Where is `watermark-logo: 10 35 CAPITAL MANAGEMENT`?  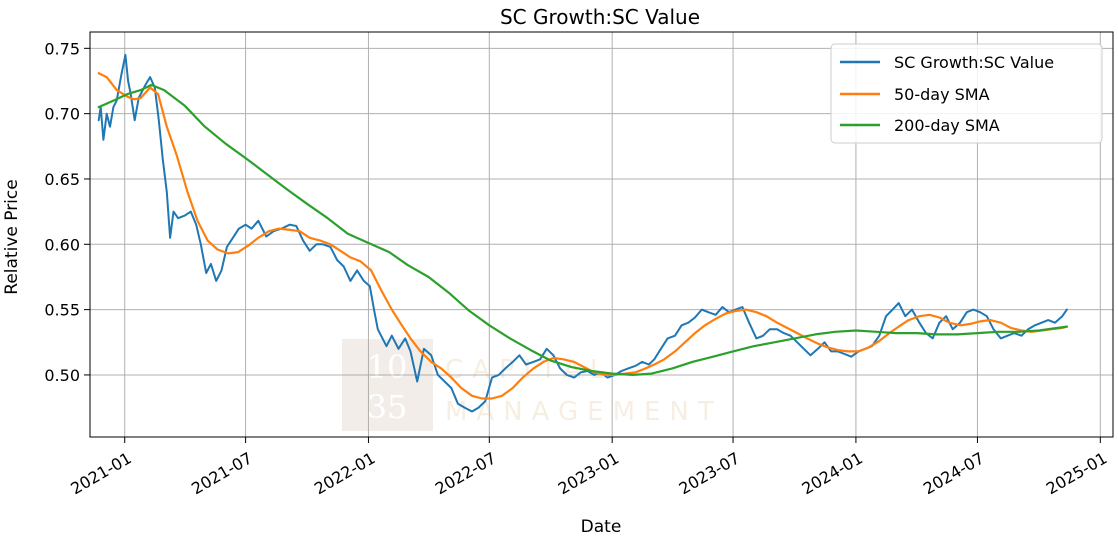
watermark-logo: 10 35 CAPITAL MANAGEMENT is located at coordinates (532, 385).